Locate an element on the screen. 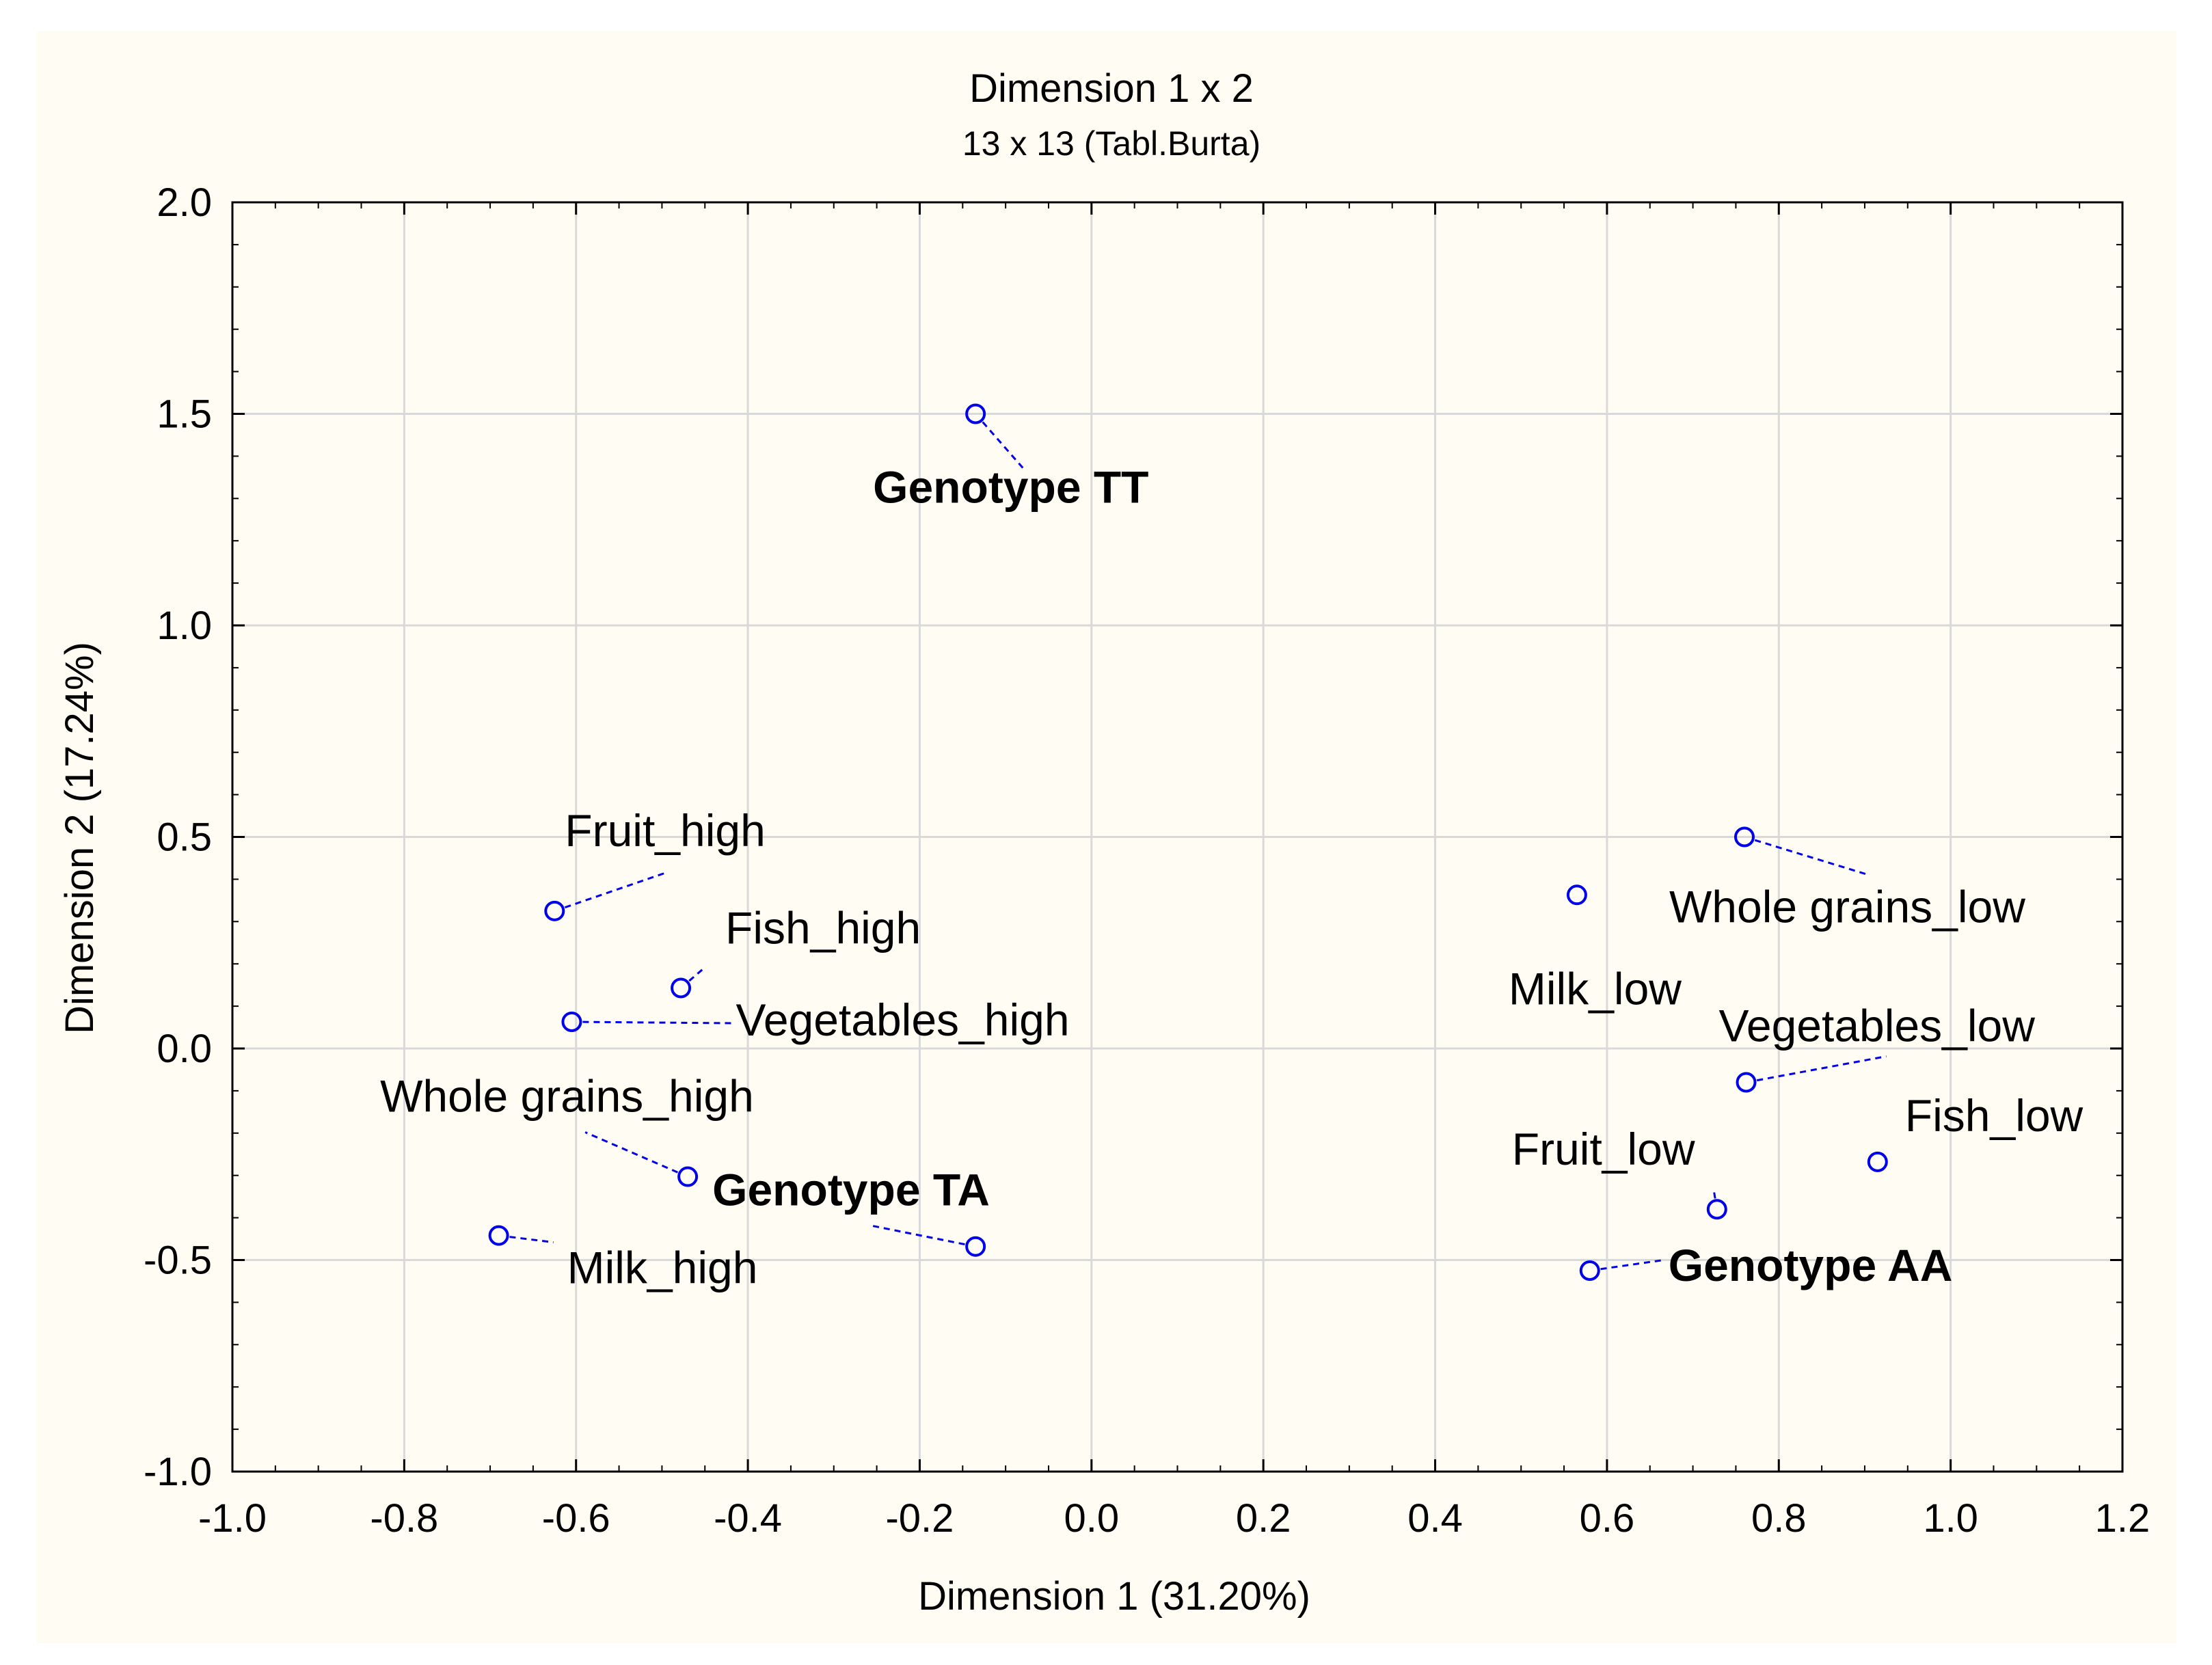 The width and height of the screenshot is (2212, 1665). x-axis-label: Dimension 1 (31.20%) is located at coordinates (1114, 1596).